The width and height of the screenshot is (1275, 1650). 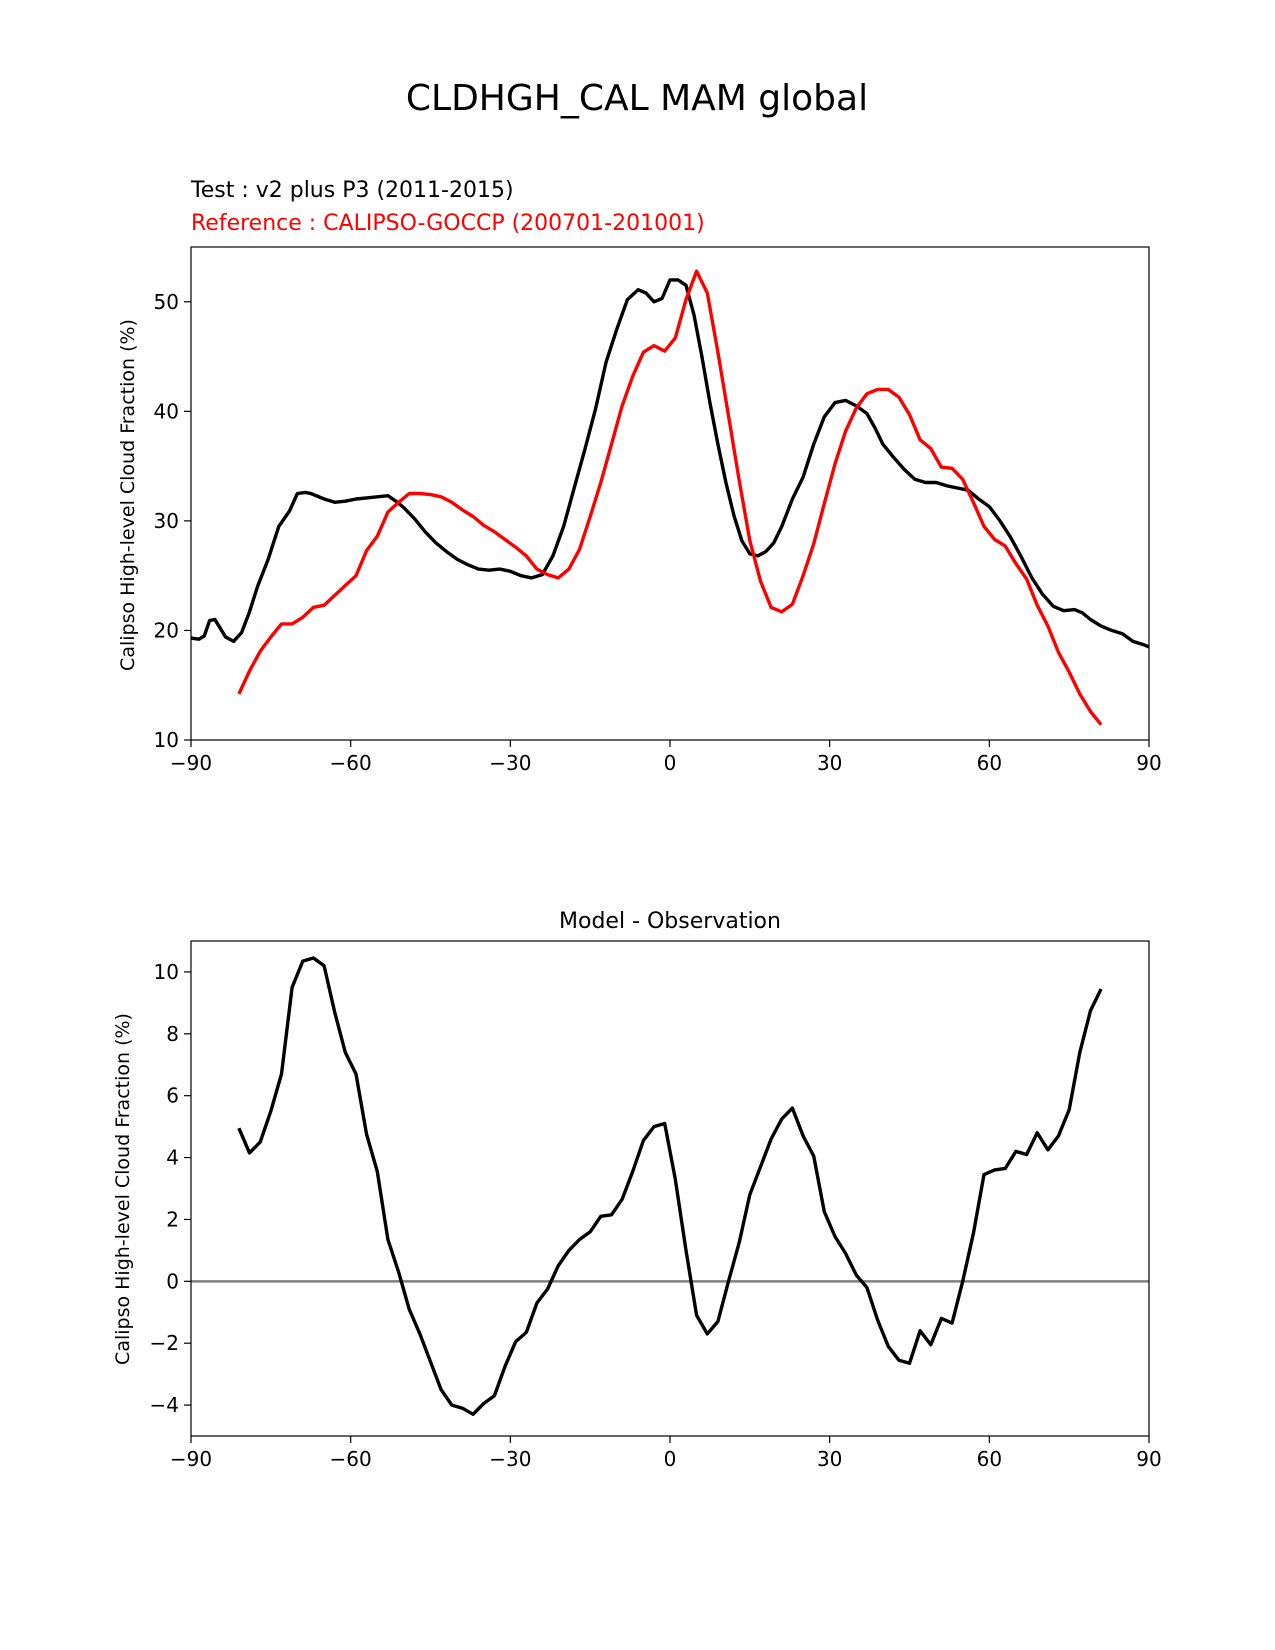 What do you see at coordinates (510, 763) in the screenshot?
I see `top-xtick-label: −30` at bounding box center [510, 763].